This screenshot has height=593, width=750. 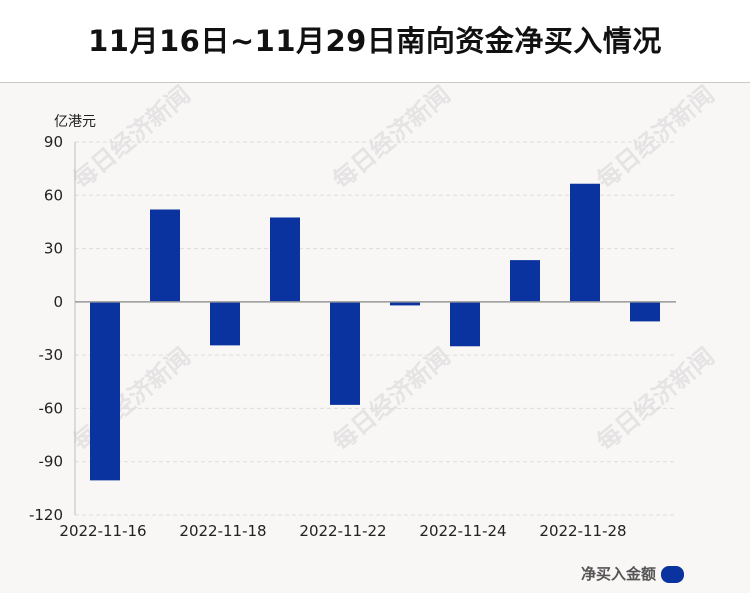 I want to click on y-tick-label: 30, so click(x=53, y=249).